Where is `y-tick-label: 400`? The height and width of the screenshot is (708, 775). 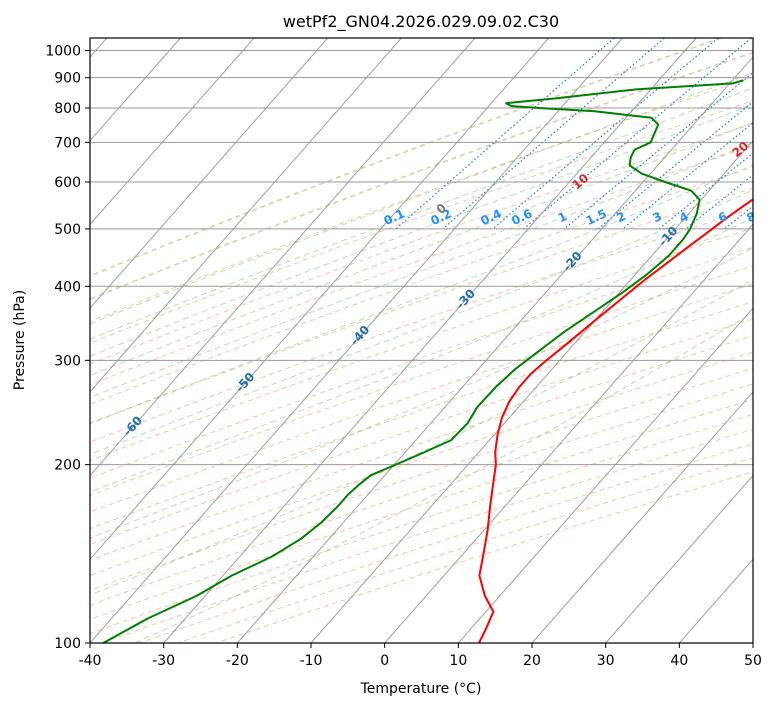
y-tick-label: 400 is located at coordinates (67, 287).